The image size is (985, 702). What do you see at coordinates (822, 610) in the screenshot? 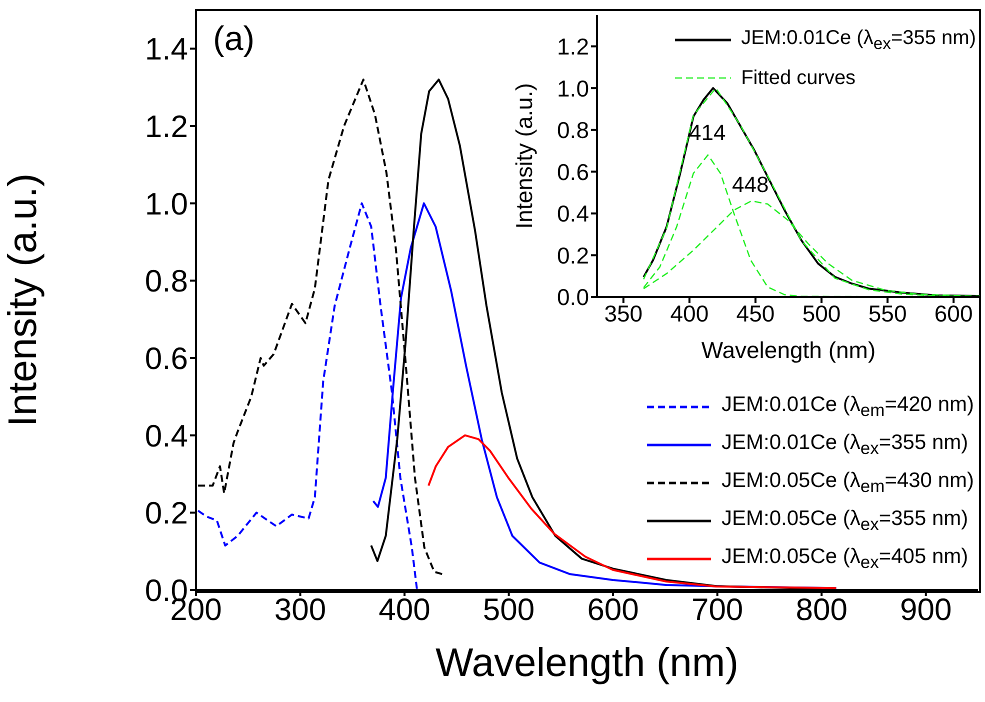
I see `x-tick-label: 800` at bounding box center [822, 610].